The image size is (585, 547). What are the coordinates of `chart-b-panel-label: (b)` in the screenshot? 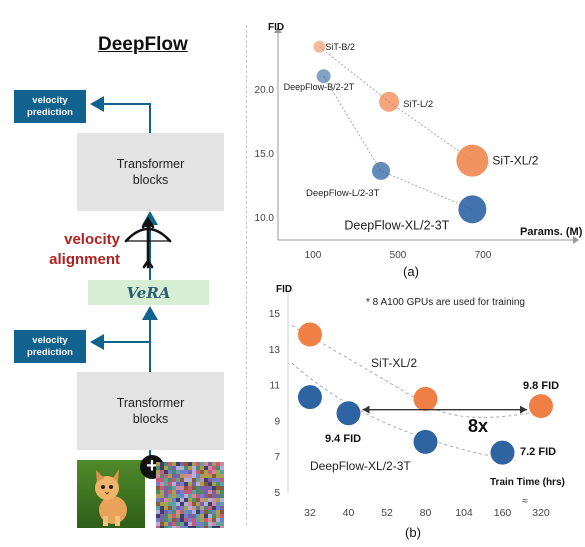 It's located at (413, 532).